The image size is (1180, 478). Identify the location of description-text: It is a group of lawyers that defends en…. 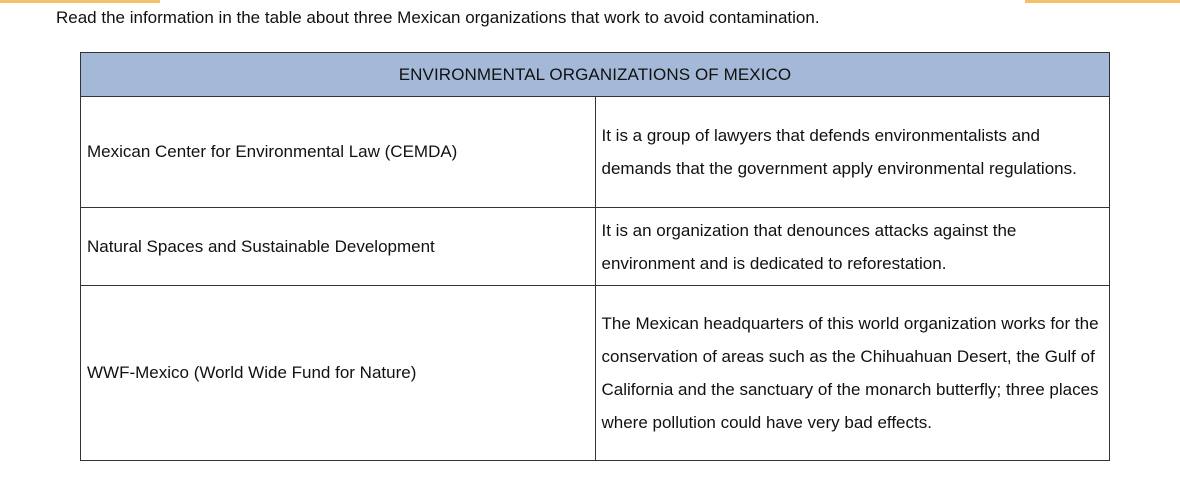
(839, 152).